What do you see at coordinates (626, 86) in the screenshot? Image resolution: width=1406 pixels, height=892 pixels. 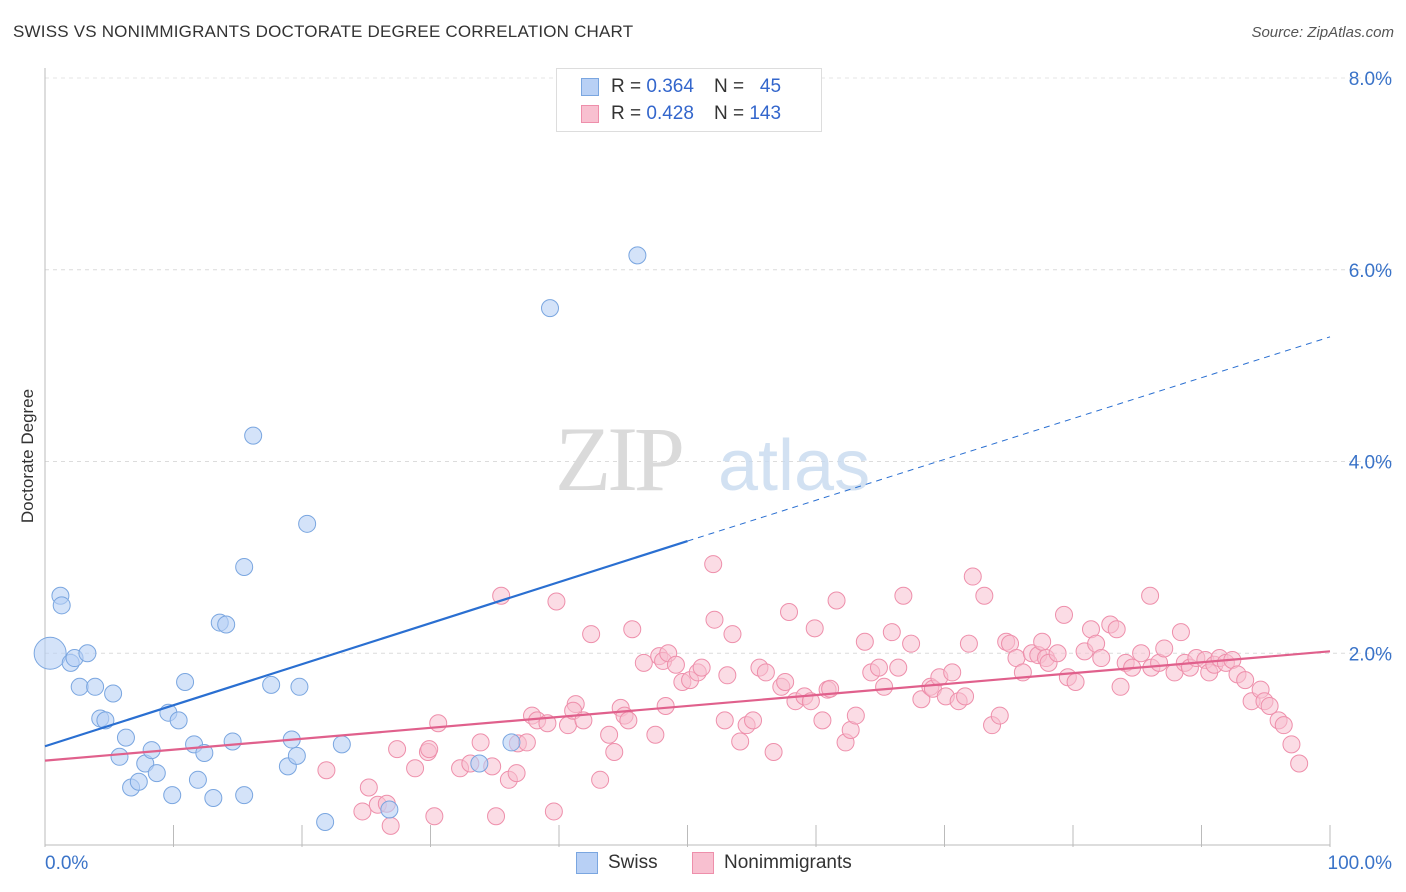 I see `swiss-r-label: R =` at bounding box center [626, 86].